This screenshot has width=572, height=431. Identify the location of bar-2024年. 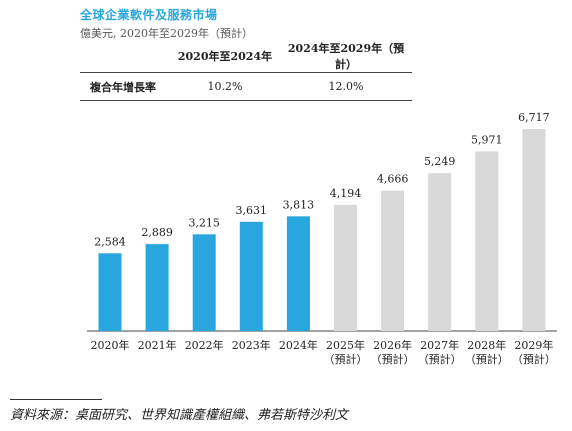
(298, 273).